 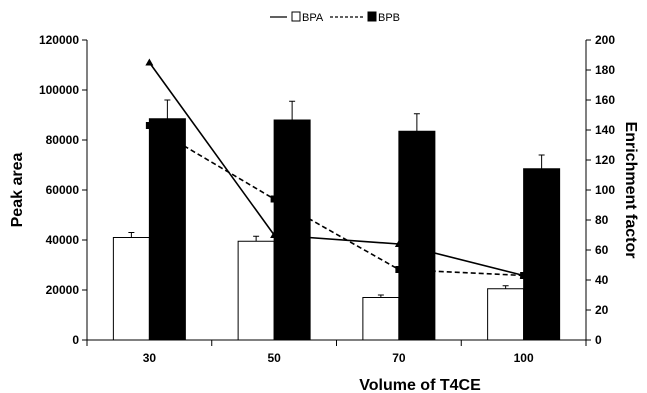 I want to click on y2-tick-label: 140, so click(x=605, y=130).